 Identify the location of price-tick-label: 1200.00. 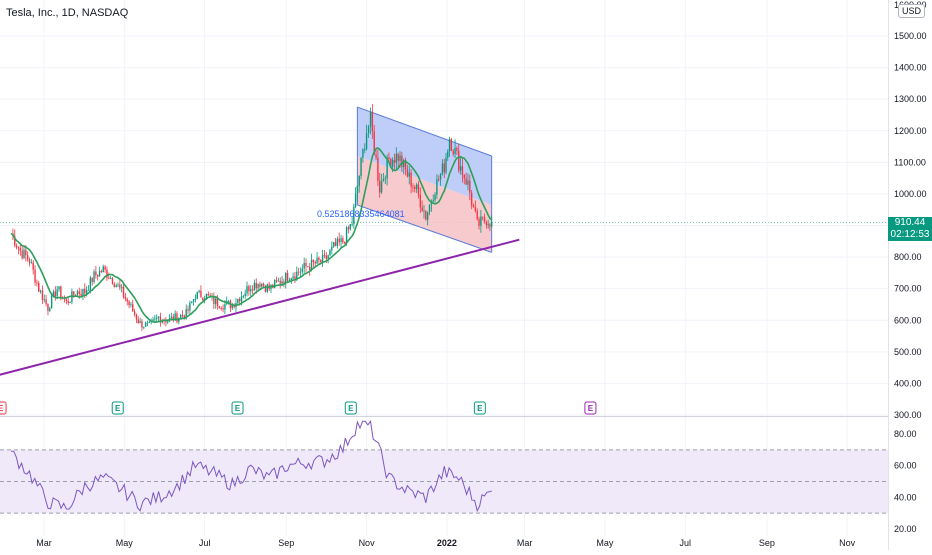
(910, 131).